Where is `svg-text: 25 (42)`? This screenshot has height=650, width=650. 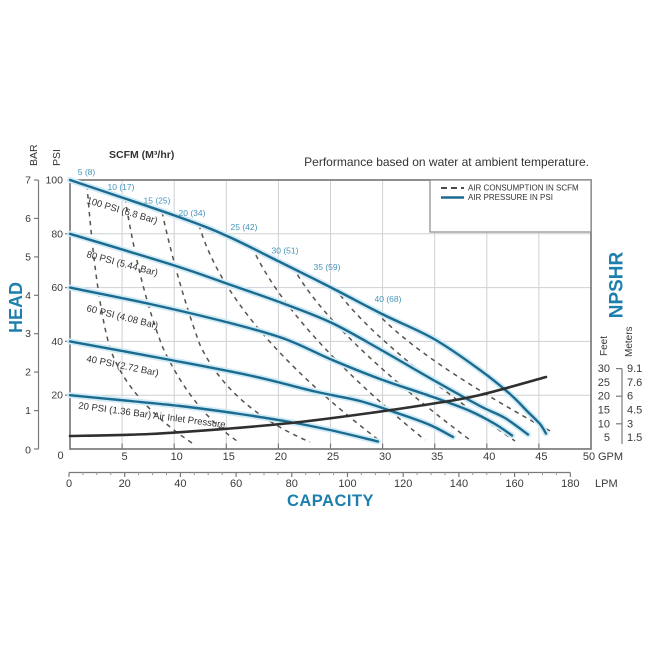 svg-text: 25 (42) is located at coordinates (244, 227).